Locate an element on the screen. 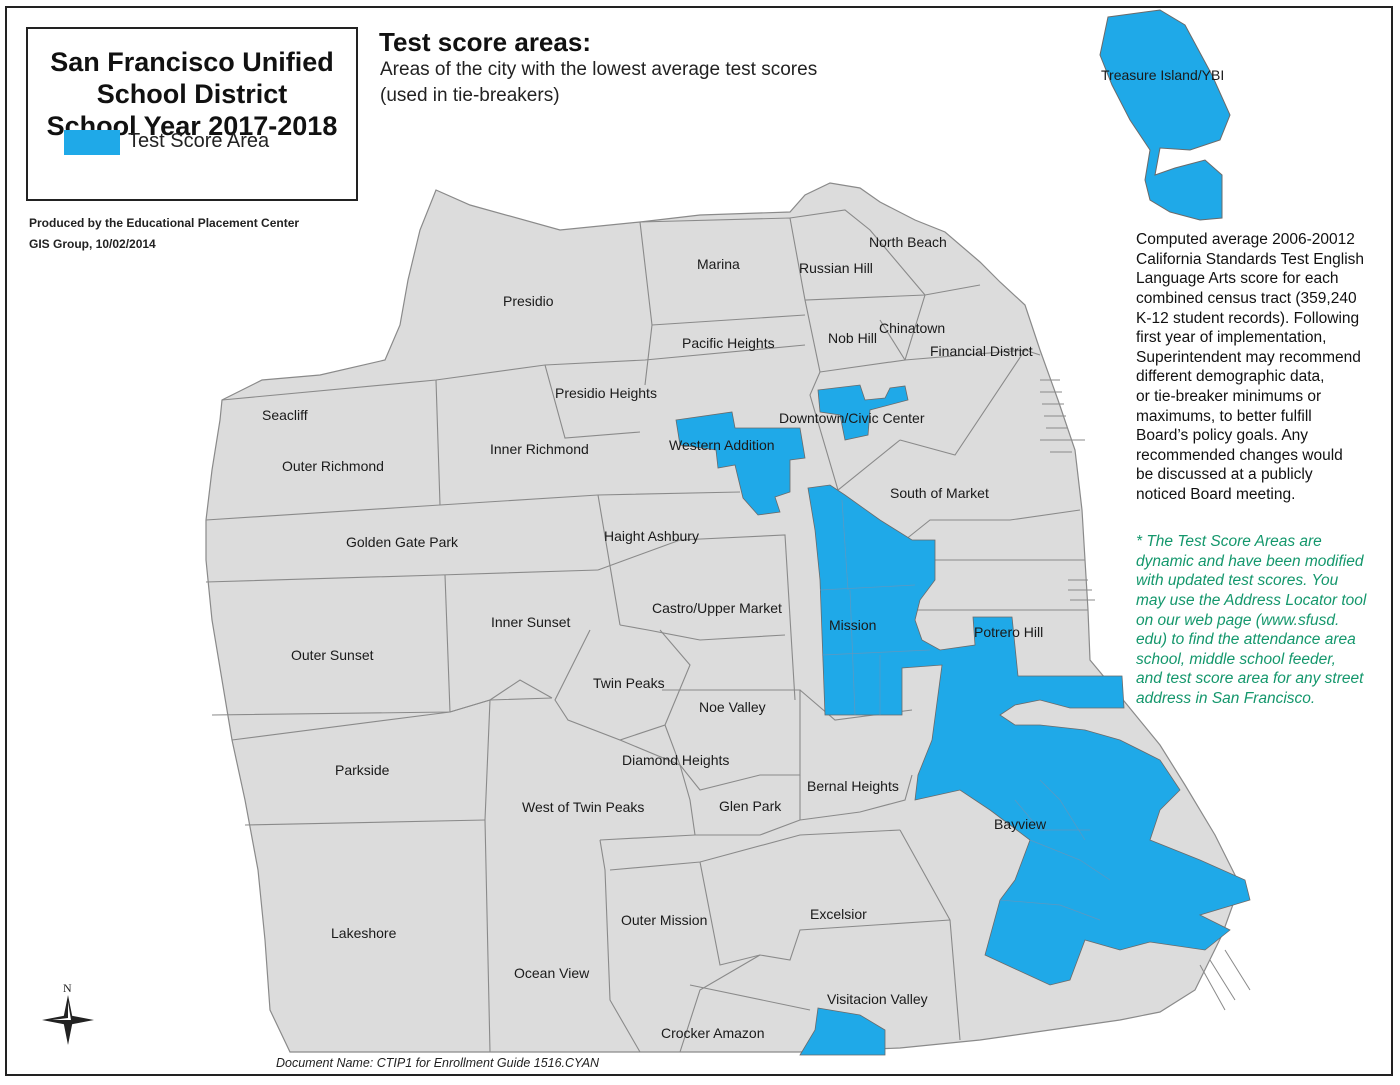  label-ocean-view: Ocean View is located at coordinates (552, 973).